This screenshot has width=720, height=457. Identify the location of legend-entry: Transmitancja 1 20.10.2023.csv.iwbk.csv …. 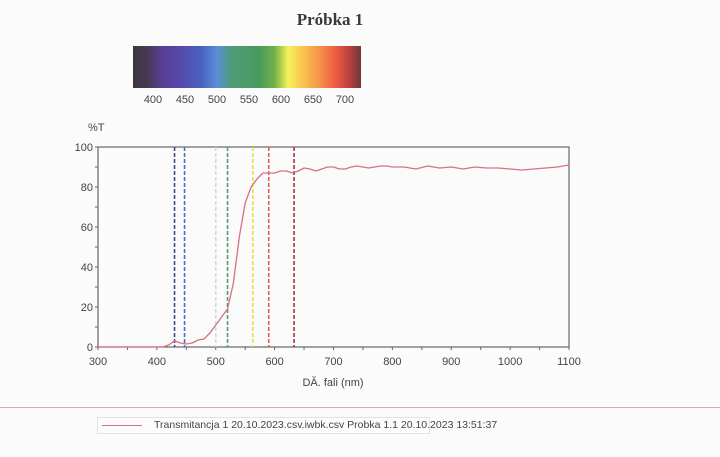
(326, 425).